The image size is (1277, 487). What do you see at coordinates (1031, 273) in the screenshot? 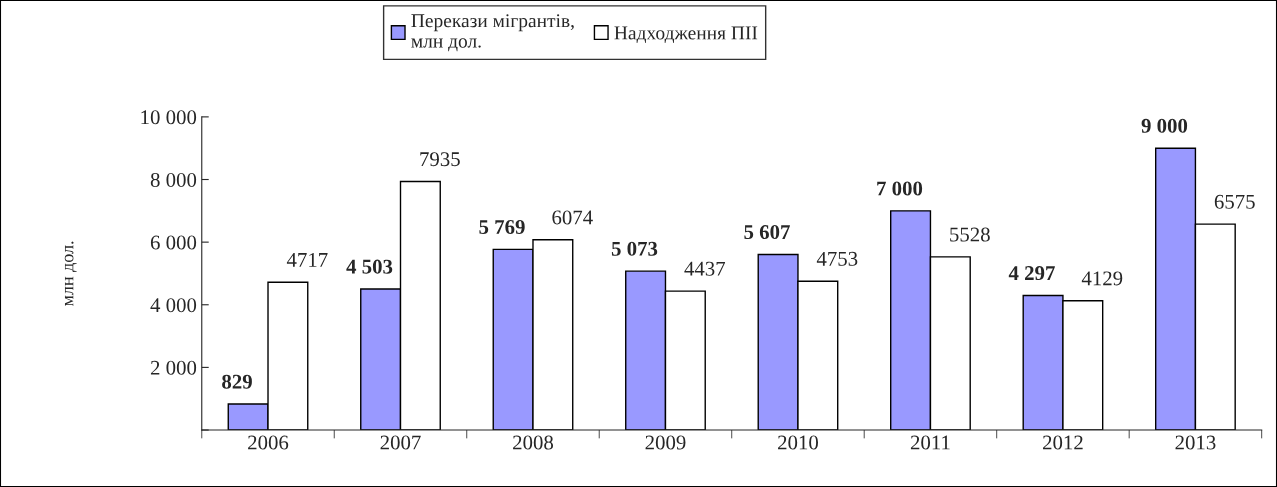
I see `data-label: 4 297` at bounding box center [1031, 273].